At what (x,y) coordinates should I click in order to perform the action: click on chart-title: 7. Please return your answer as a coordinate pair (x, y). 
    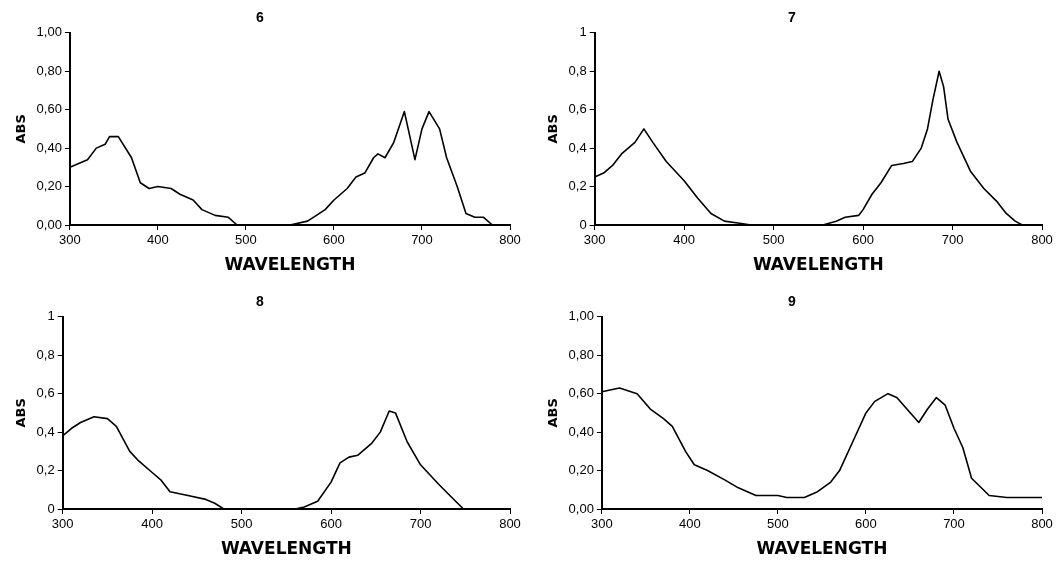
    Looking at the image, I should click on (792, 17).